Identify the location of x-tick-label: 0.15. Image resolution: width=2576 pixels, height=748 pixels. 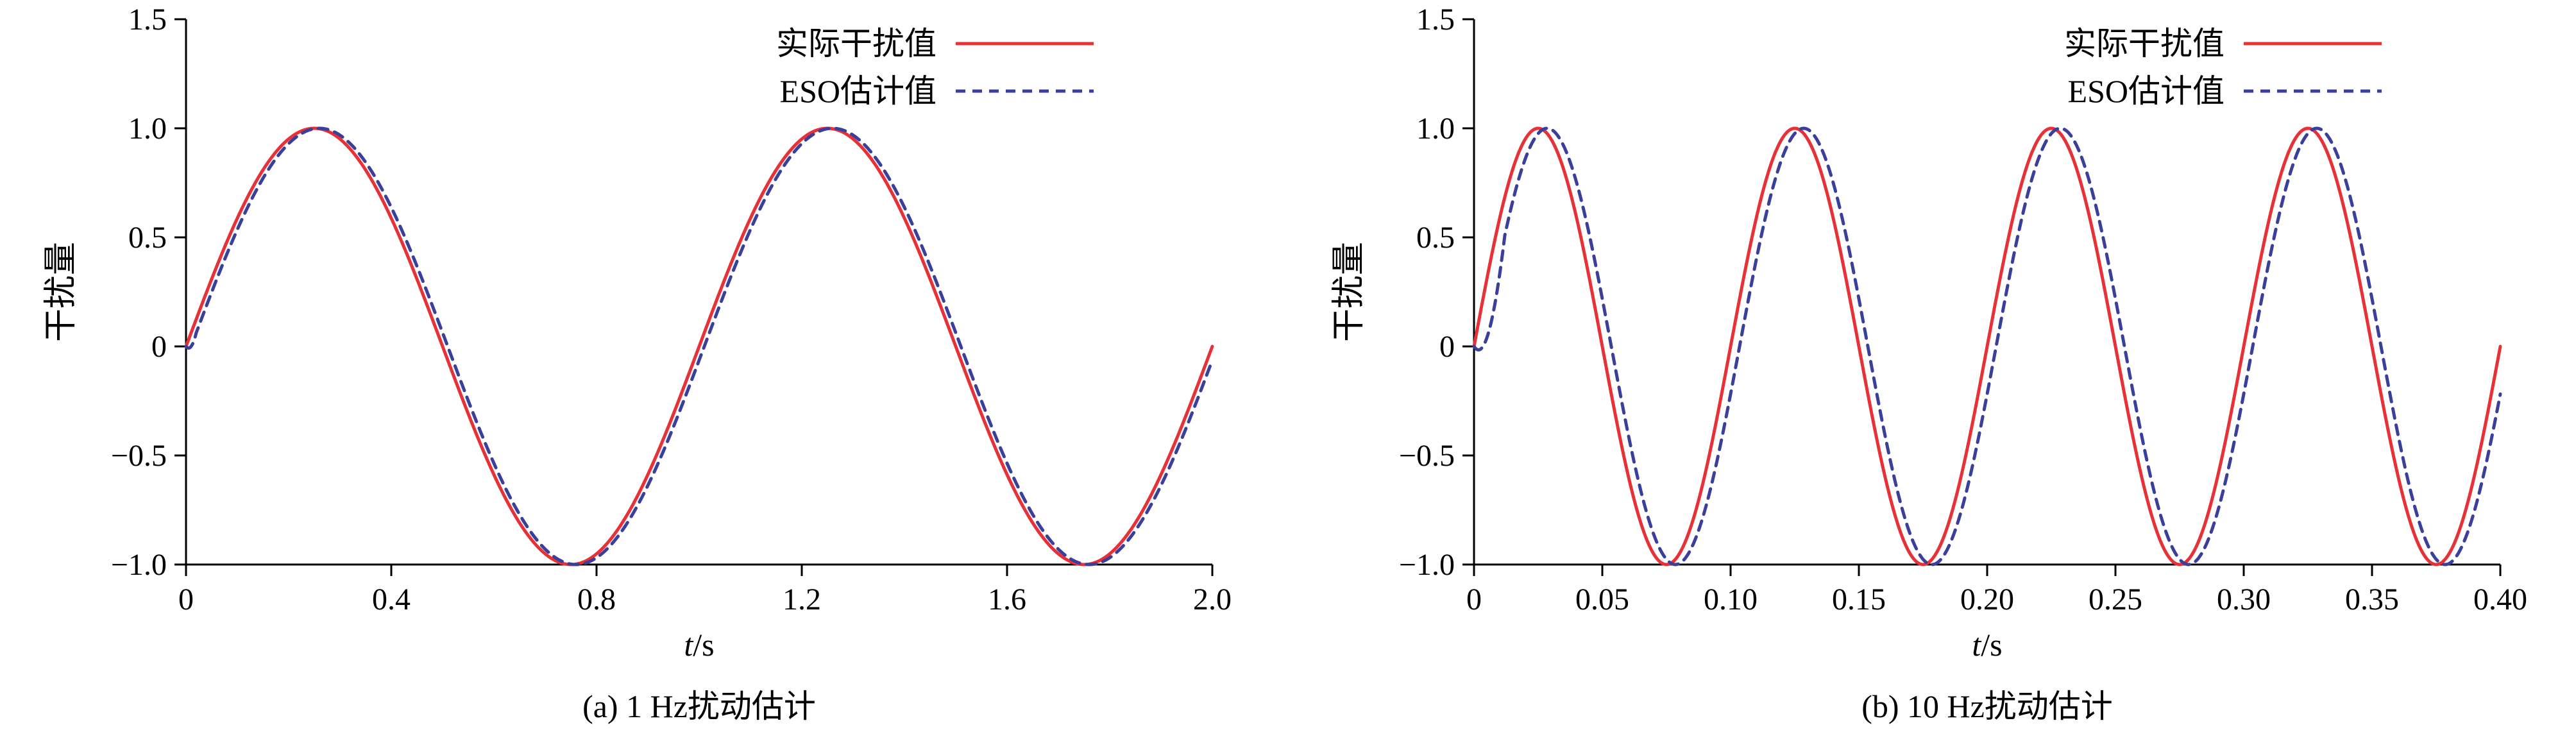
(1859, 599).